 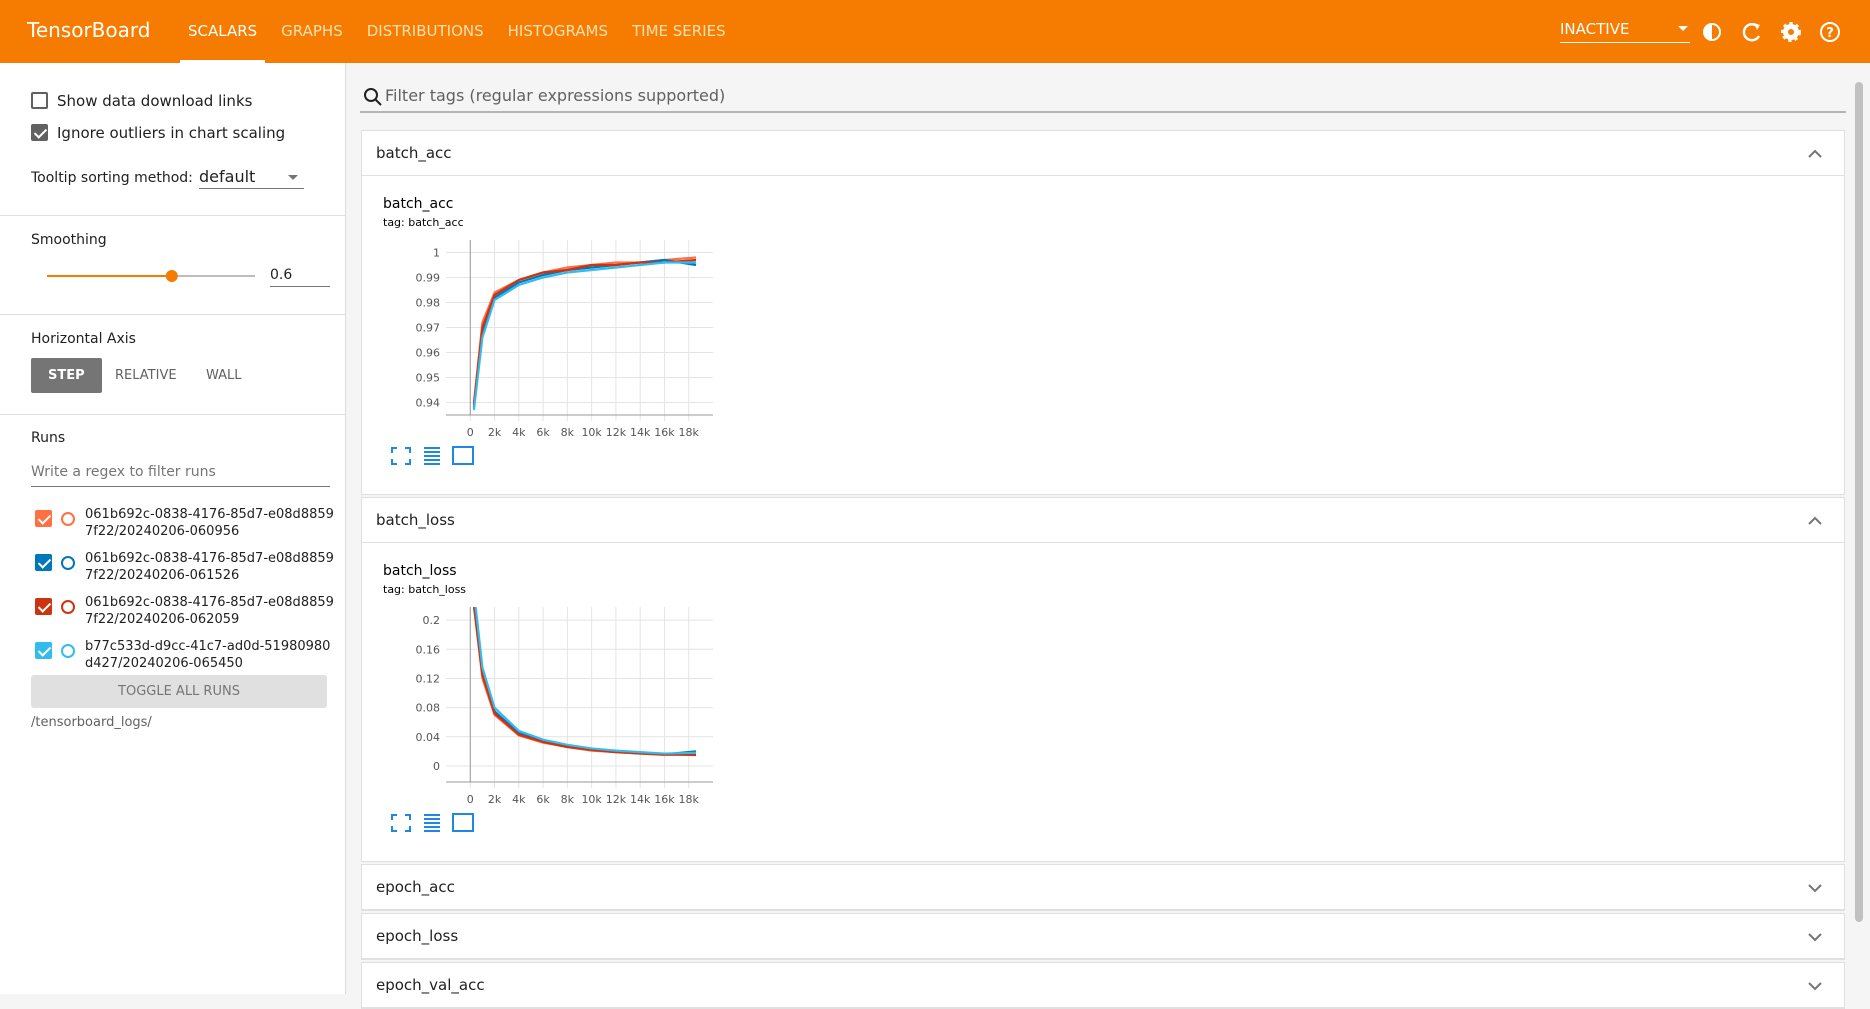 I want to click on select-value: default, so click(x=227, y=176).